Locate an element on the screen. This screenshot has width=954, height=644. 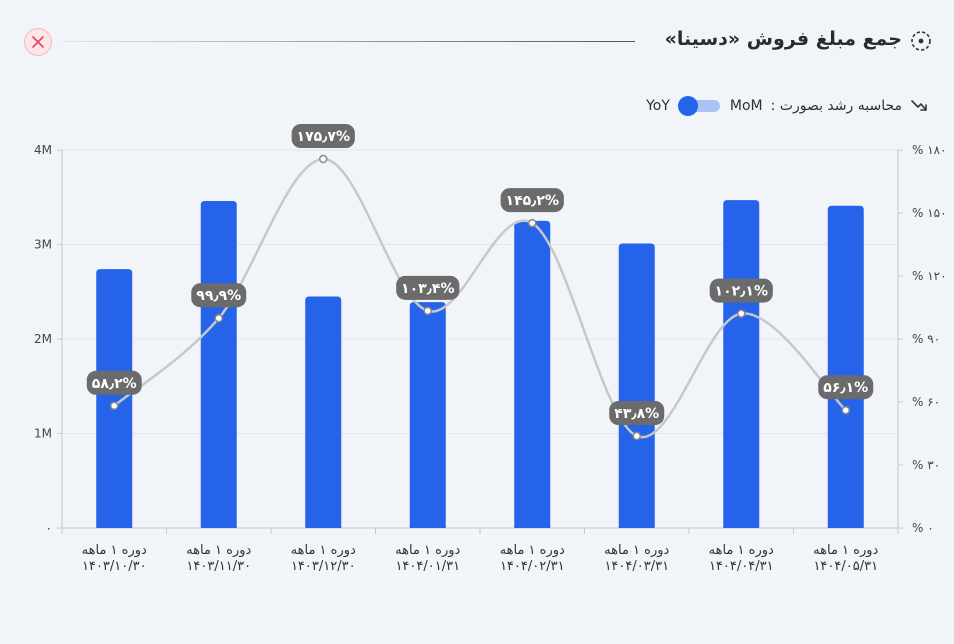
growth-label: ۴۳٫۸% is located at coordinates (636, 414).